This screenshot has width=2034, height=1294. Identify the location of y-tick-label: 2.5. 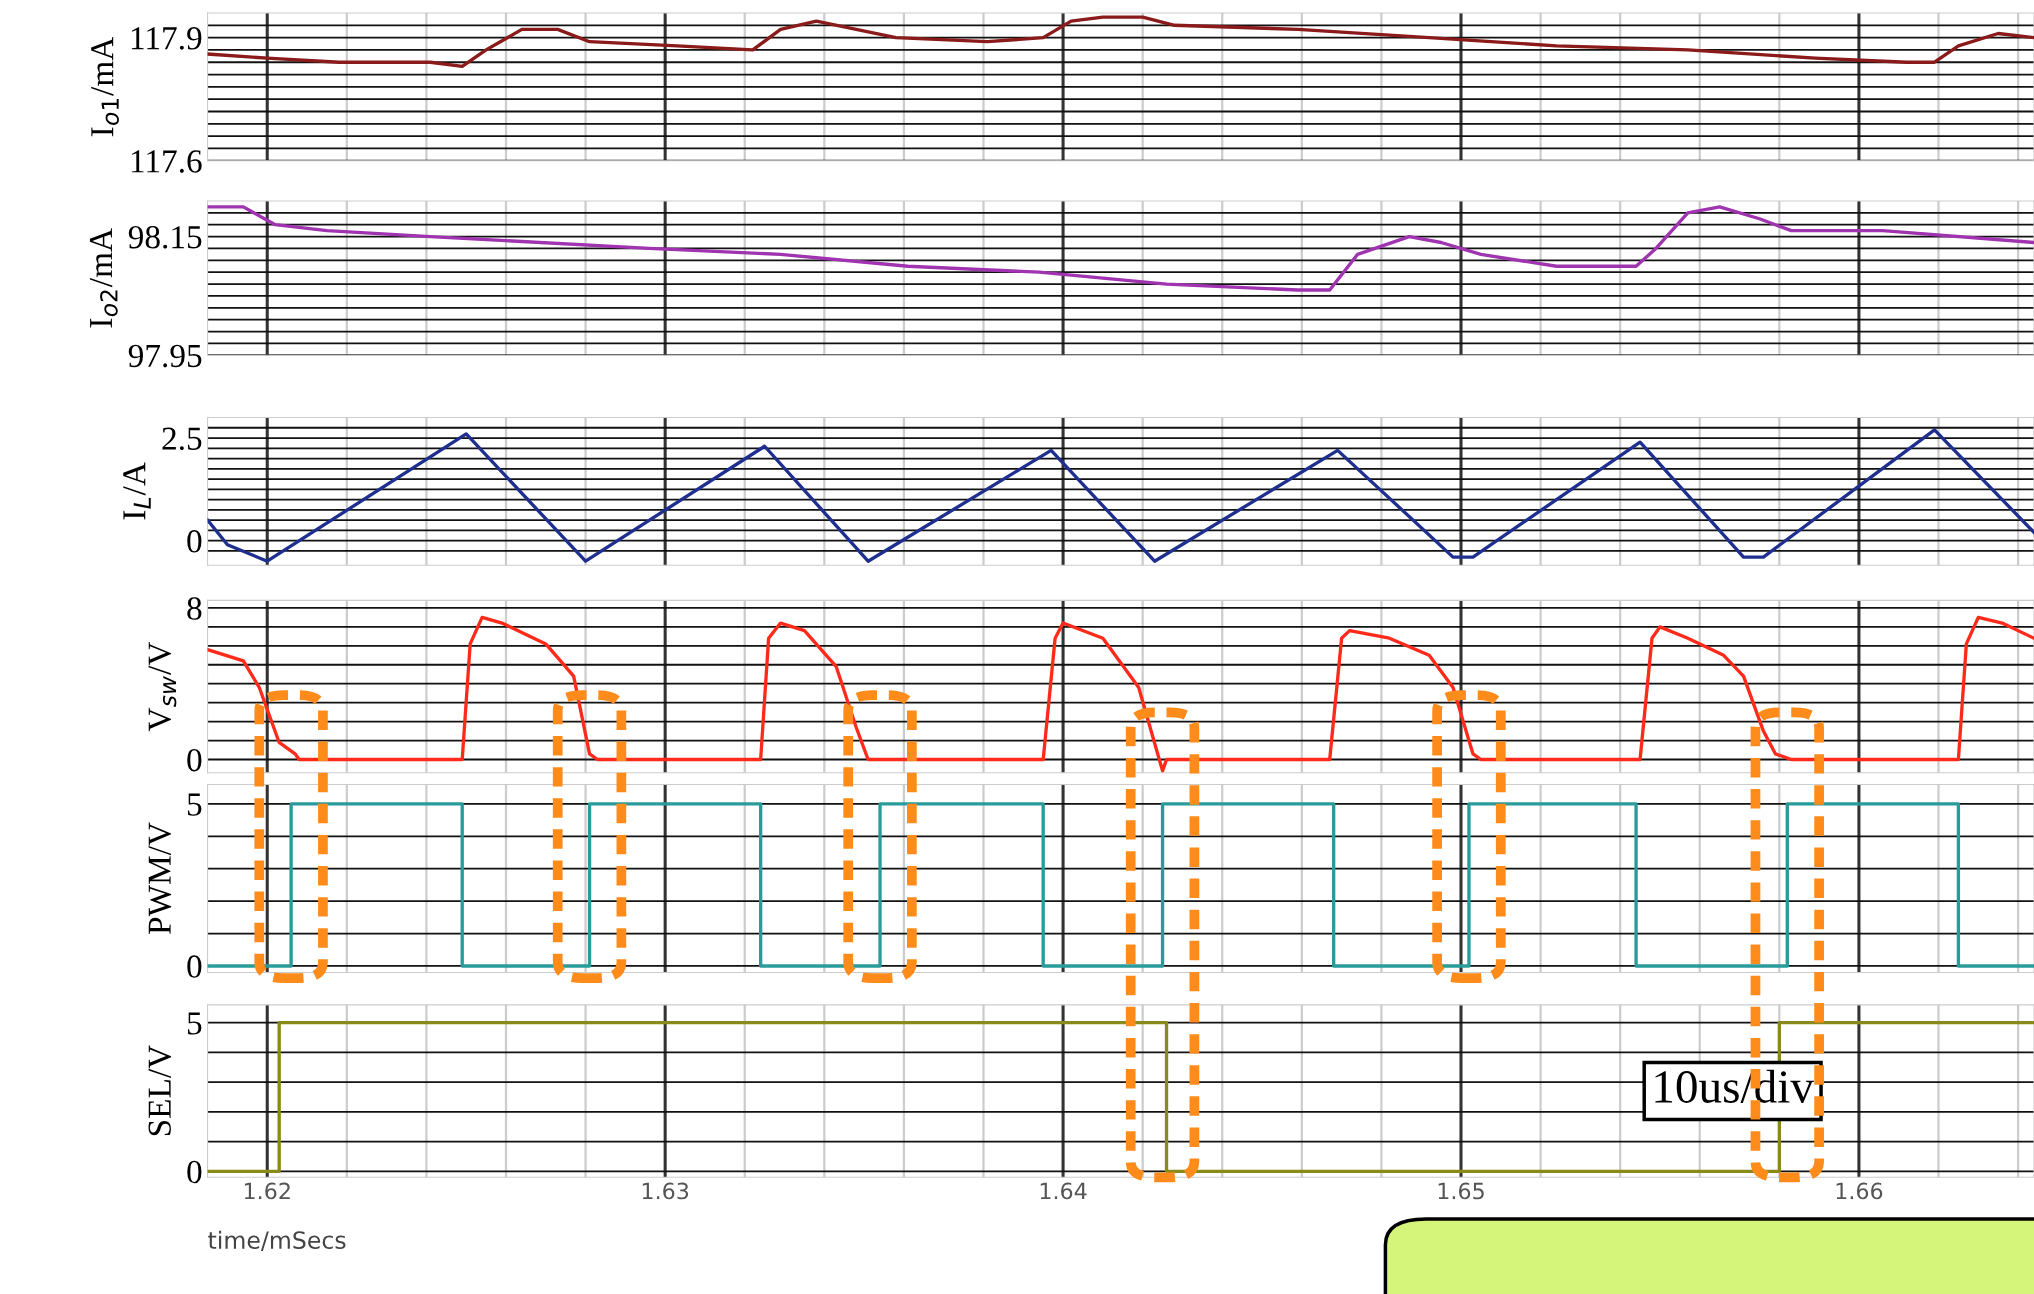
(182, 439).